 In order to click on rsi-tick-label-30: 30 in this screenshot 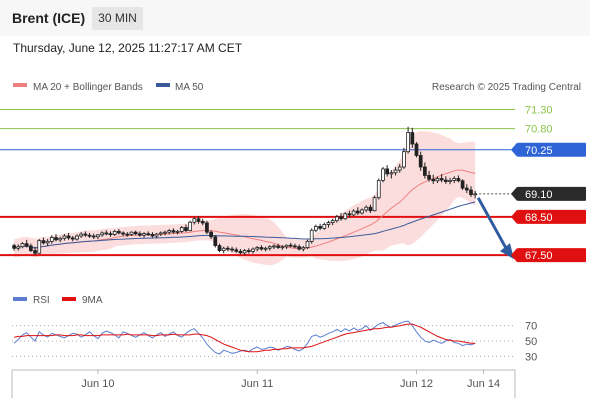, I will do `click(531, 357)`.